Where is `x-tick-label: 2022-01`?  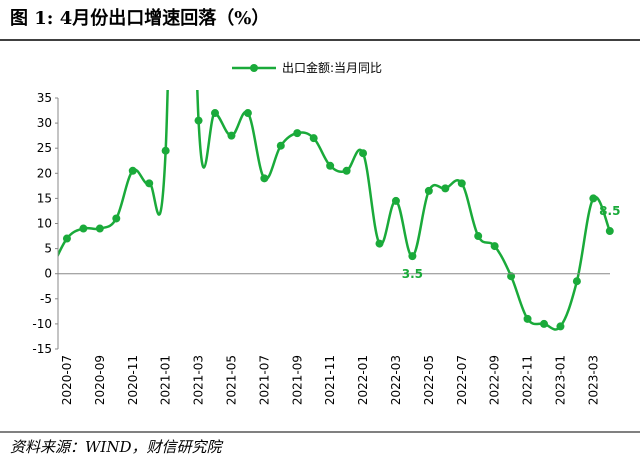 x-tick-label: 2022-01 is located at coordinates (363, 380).